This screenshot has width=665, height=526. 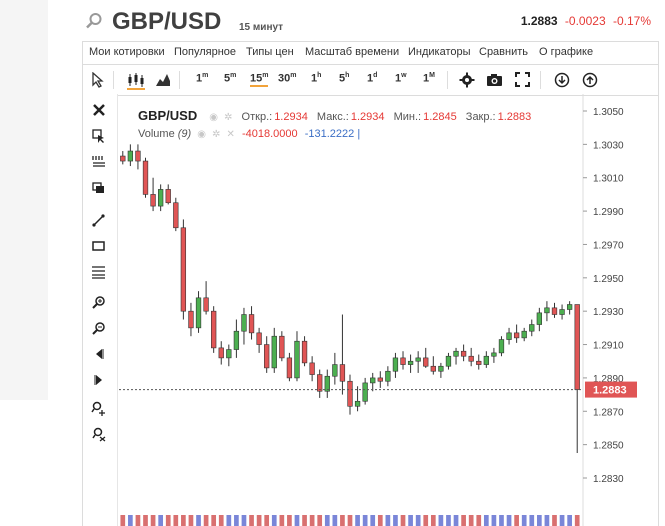 What do you see at coordinates (590, 80) in the screenshot?
I see `upload-icon` at bounding box center [590, 80].